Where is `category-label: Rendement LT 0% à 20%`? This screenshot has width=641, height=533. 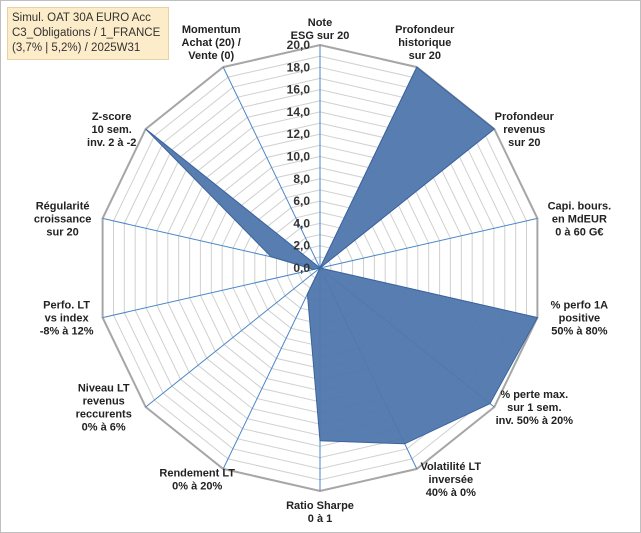
category-label: Rendement LT 0% à 20% is located at coordinates (197, 479).